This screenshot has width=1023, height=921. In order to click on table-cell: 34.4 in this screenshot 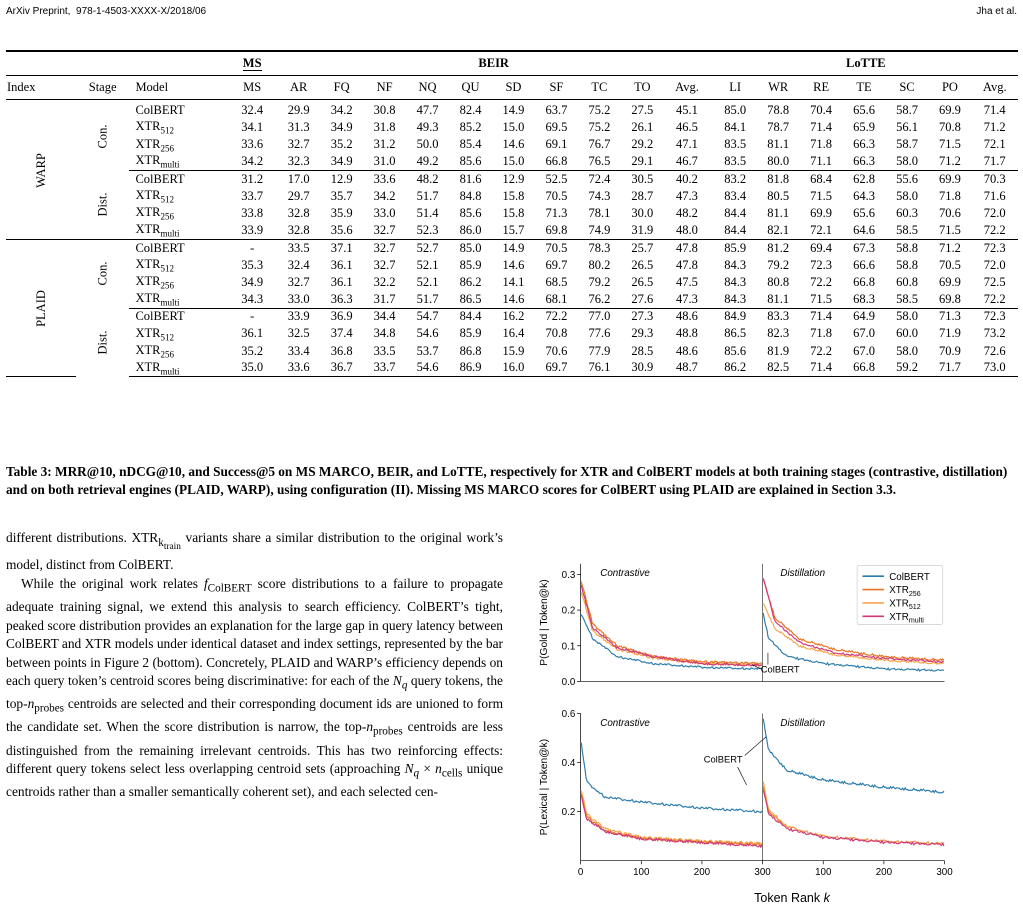, I will do `click(385, 316)`.